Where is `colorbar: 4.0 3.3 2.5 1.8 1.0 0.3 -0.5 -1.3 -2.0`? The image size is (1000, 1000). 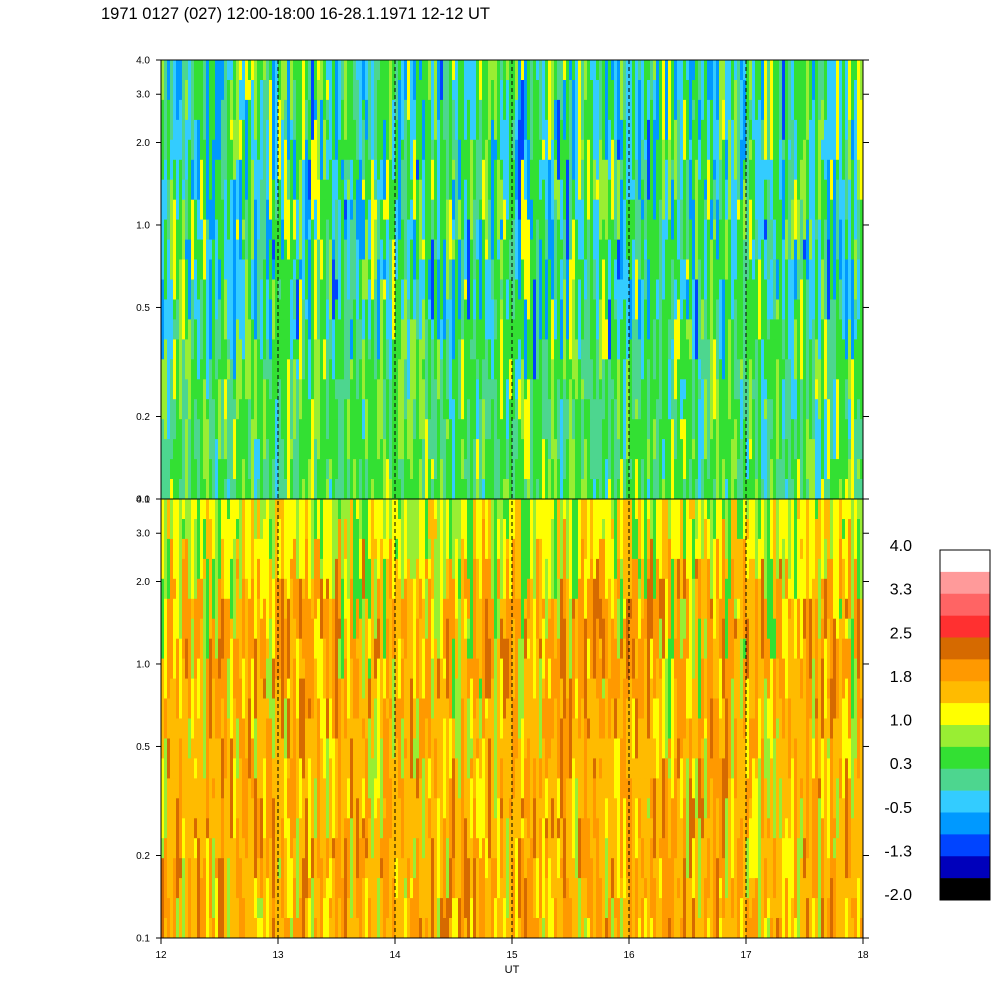
colorbar: 4.0 3.3 2.5 1.8 1.0 0.3 -0.5 -1.3 -2.0 is located at coordinates (937, 721).